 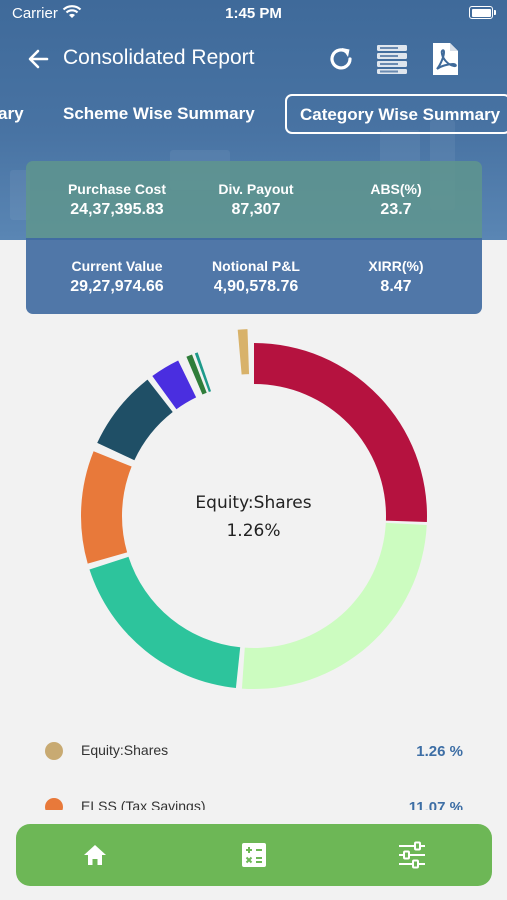 What do you see at coordinates (256, 209) in the screenshot?
I see `div-payout-value: 87,307` at bounding box center [256, 209].